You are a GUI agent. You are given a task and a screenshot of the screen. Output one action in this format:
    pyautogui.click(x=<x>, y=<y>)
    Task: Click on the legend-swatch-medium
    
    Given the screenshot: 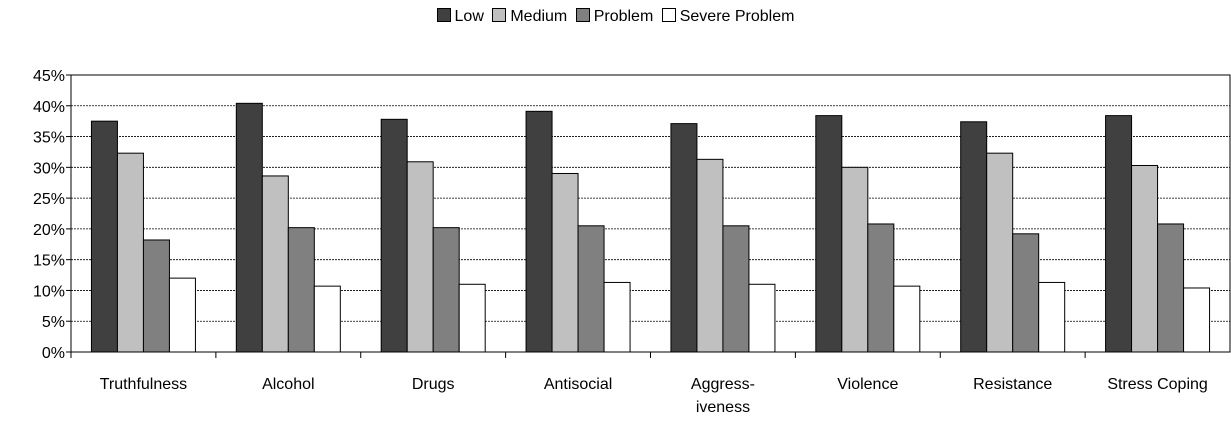 What is the action you would take?
    pyautogui.click(x=499, y=15)
    